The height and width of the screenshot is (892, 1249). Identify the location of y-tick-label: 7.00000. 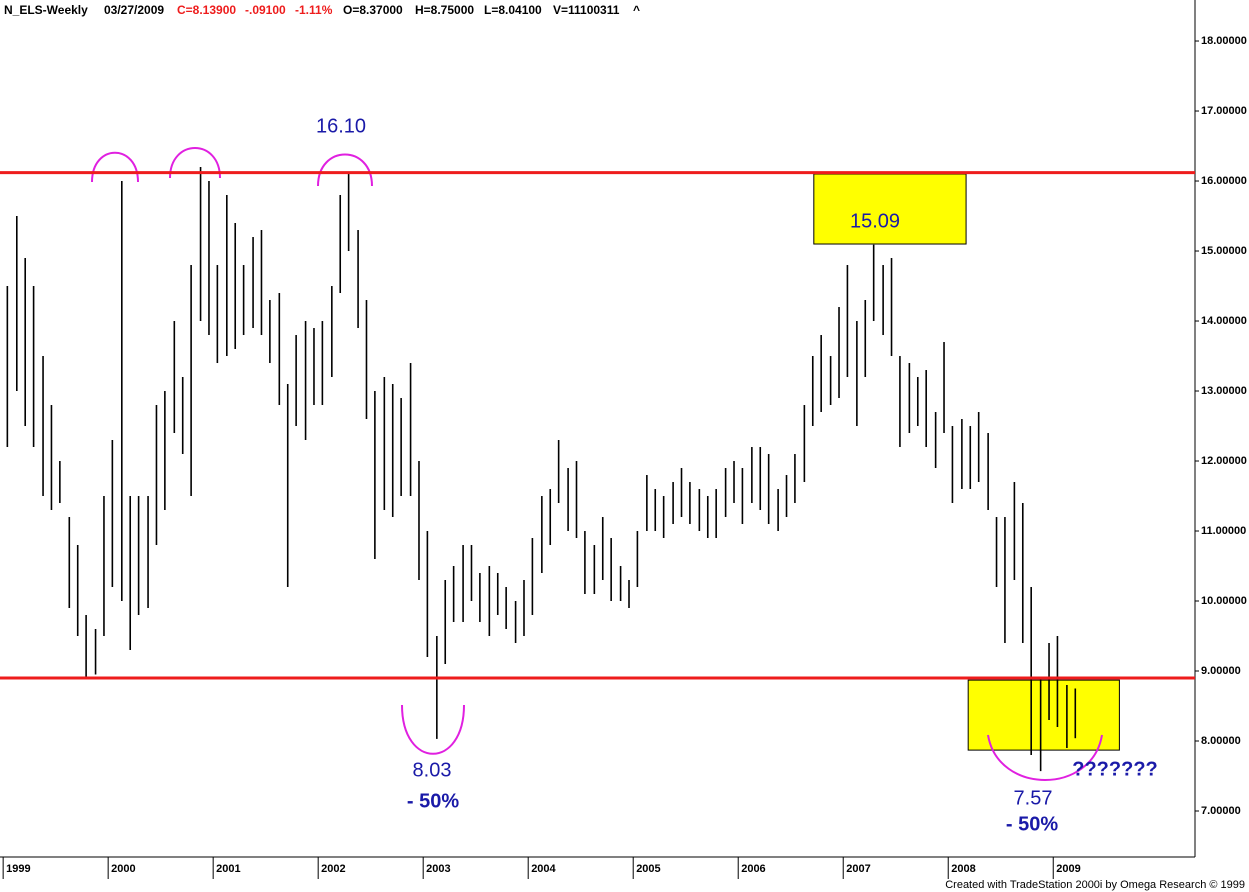
(1221, 811).